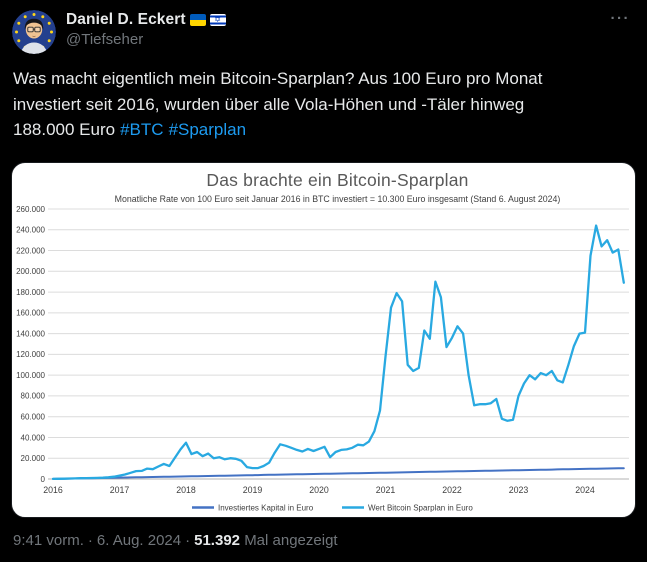 This screenshot has height=562, width=647. I want to click on views-label: Mal angezeigt, so click(291, 540).